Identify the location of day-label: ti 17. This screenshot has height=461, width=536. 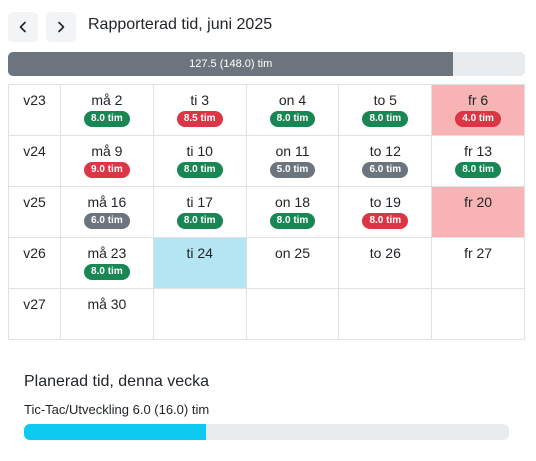
(199, 202).